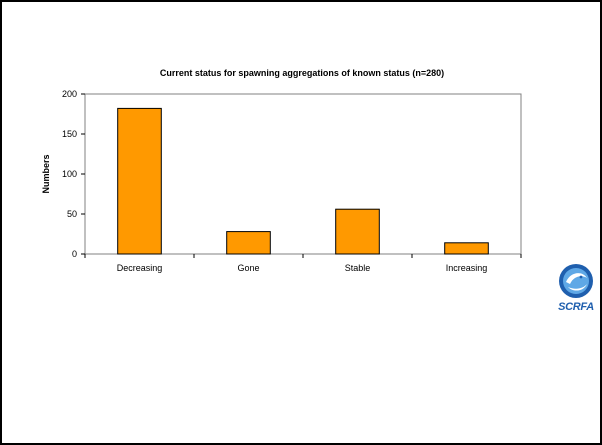 The height and width of the screenshot is (445, 602). I want to click on y-axis: 0 50 100 150 200, so click(73, 174).